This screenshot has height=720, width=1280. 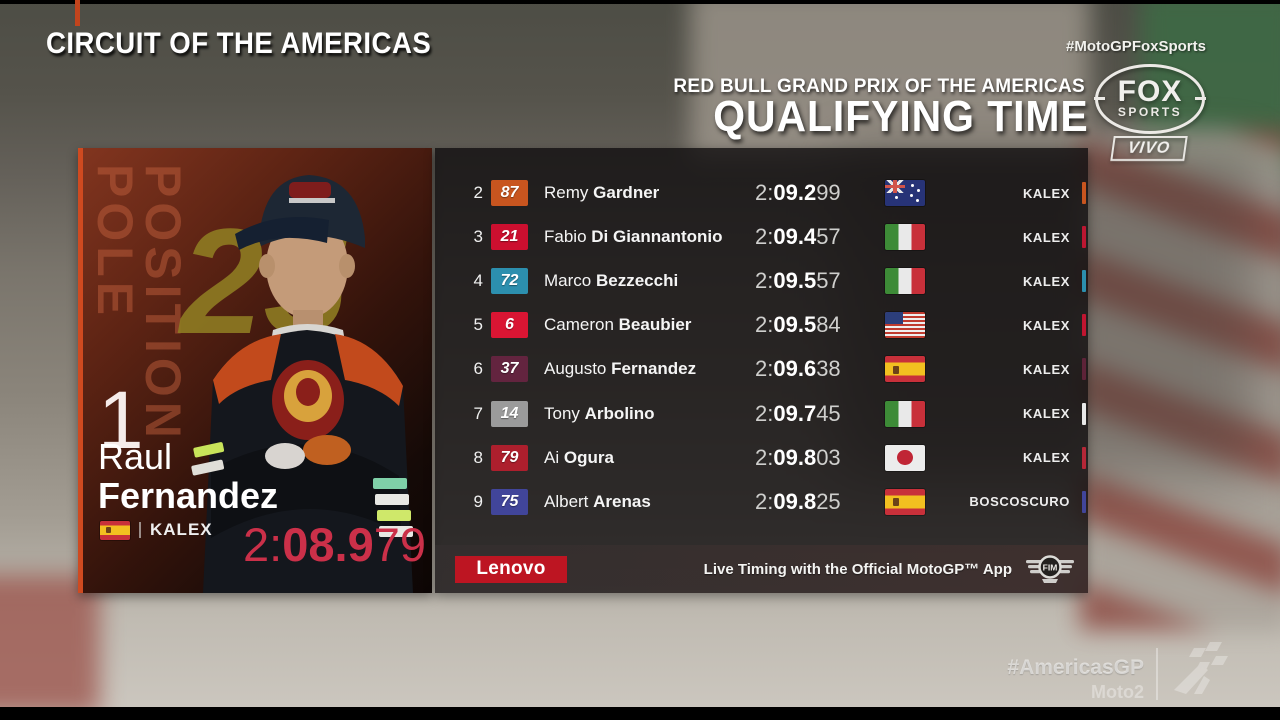 I want to click on live-badge-label: VIVO, so click(x=1149, y=148).